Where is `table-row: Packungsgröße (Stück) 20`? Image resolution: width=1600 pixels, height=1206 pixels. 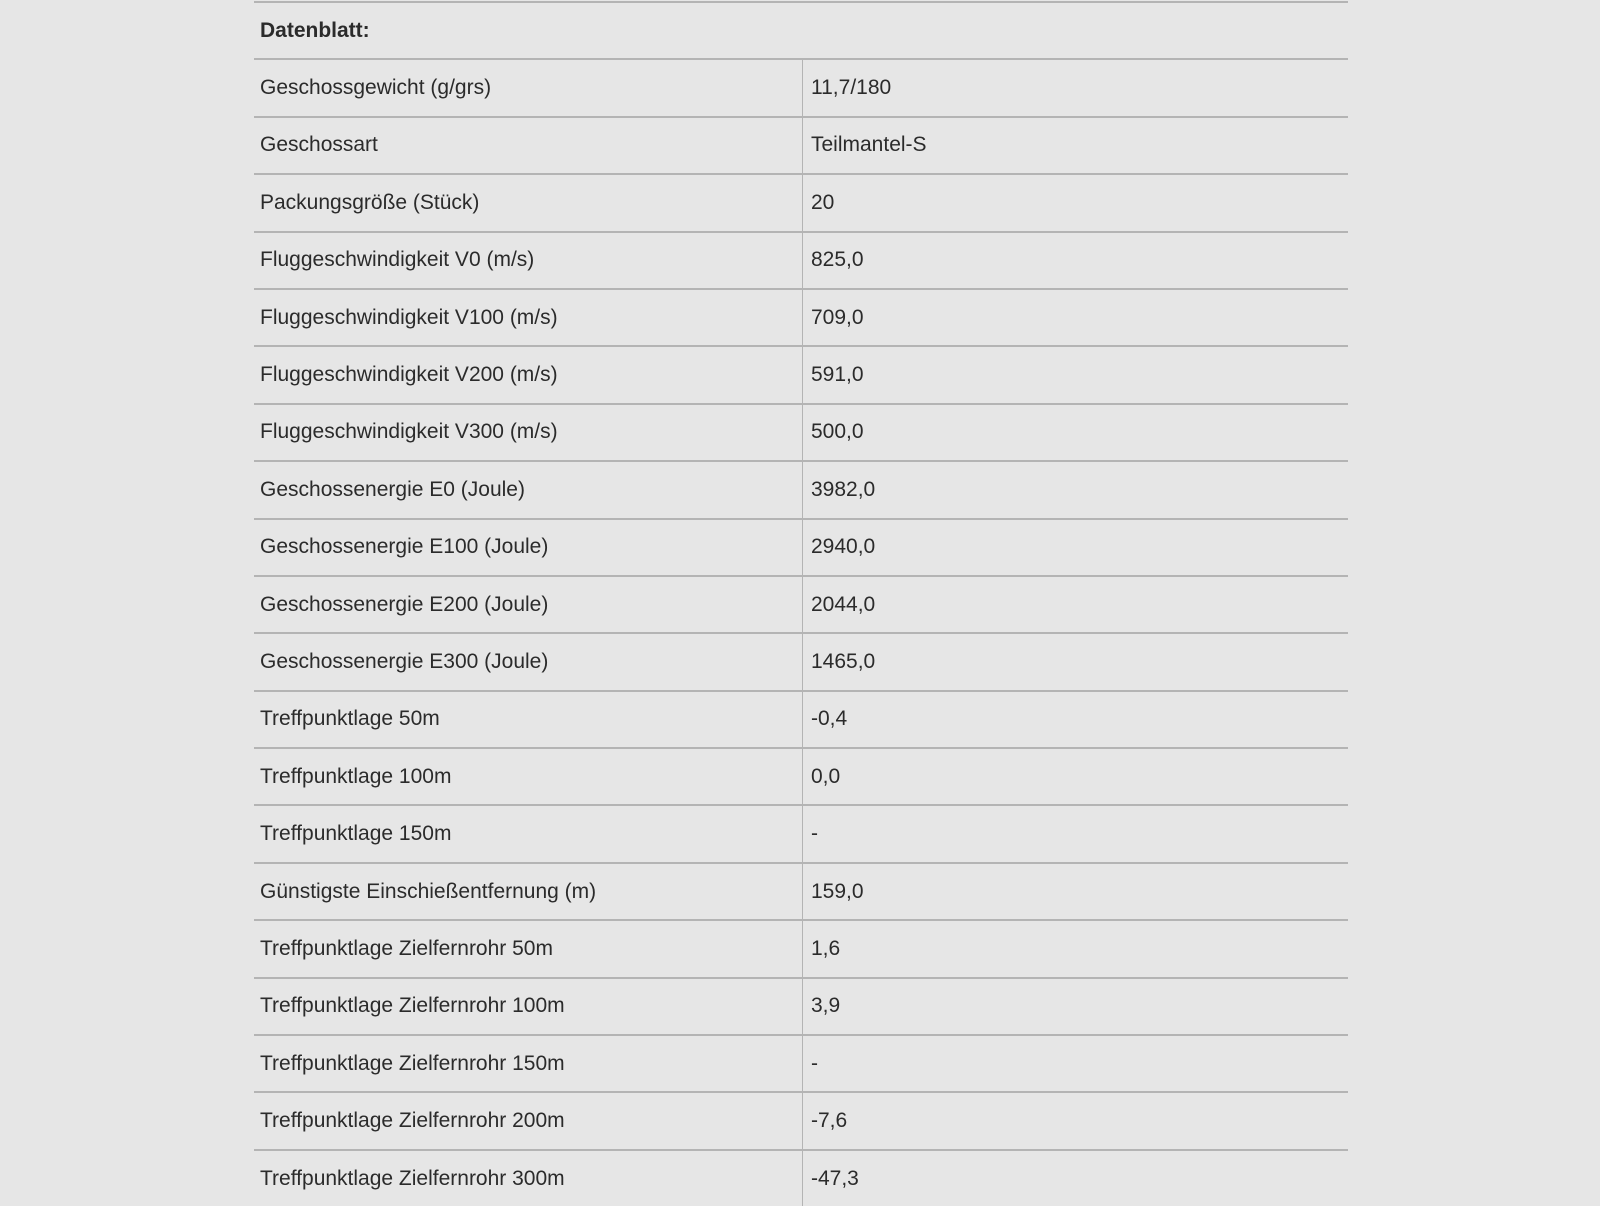 table-row: Packungsgröße (Stück) 20 is located at coordinates (801, 202).